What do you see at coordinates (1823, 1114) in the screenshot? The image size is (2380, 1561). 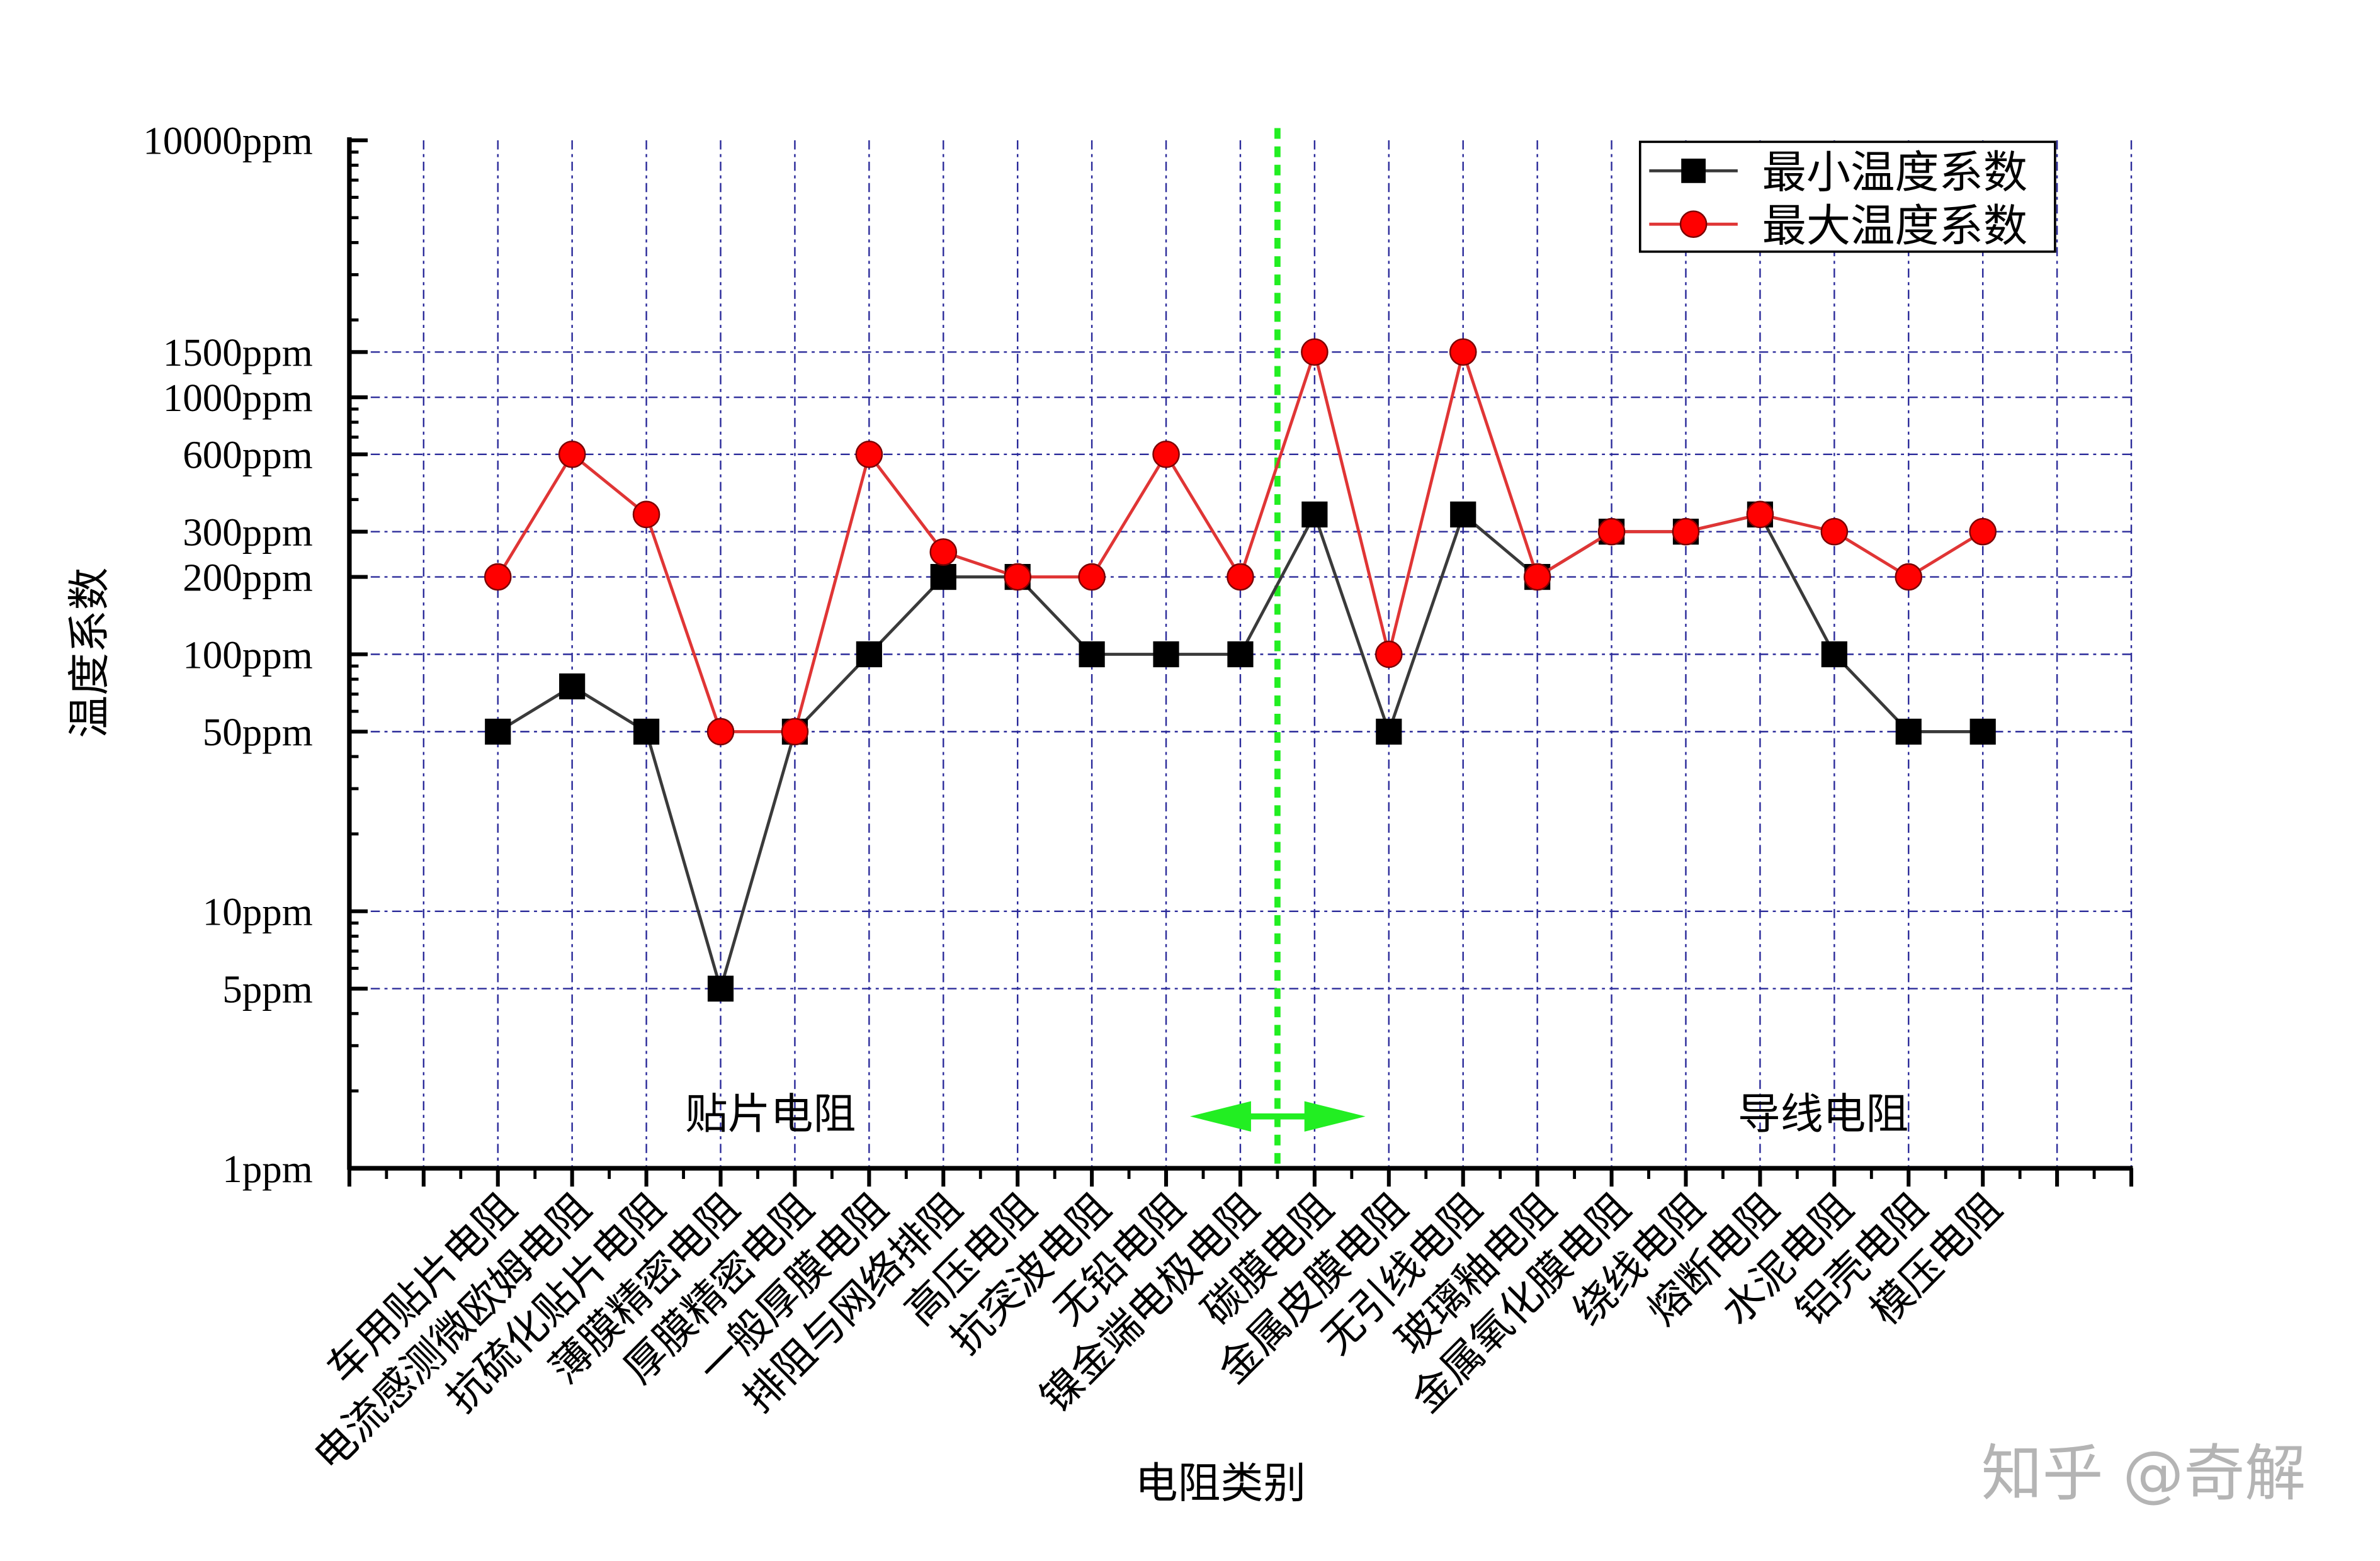 I see `annotation: 导线电阻` at bounding box center [1823, 1114].